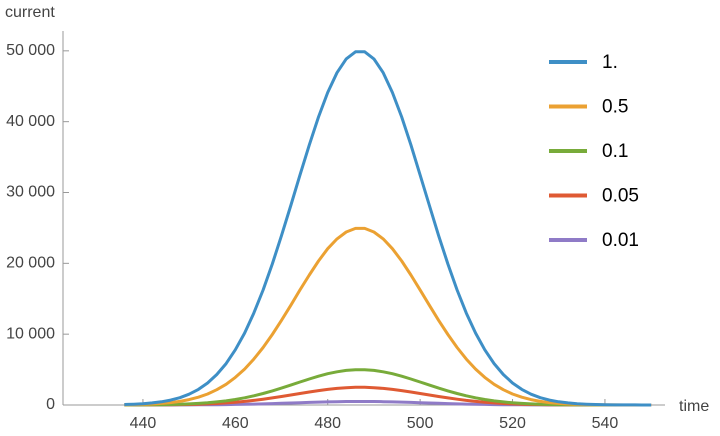 This screenshot has width=720, height=436. What do you see at coordinates (620, 240) in the screenshot?
I see `legend-label: 0.01` at bounding box center [620, 240].